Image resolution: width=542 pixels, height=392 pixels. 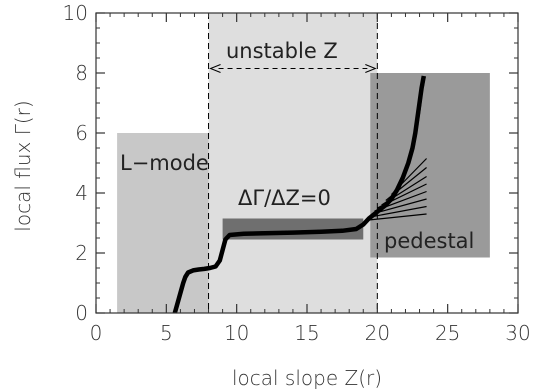 What do you see at coordinates (215, 68) in the screenshot?
I see `unstable-arrow-left-head` at bounding box center [215, 68].